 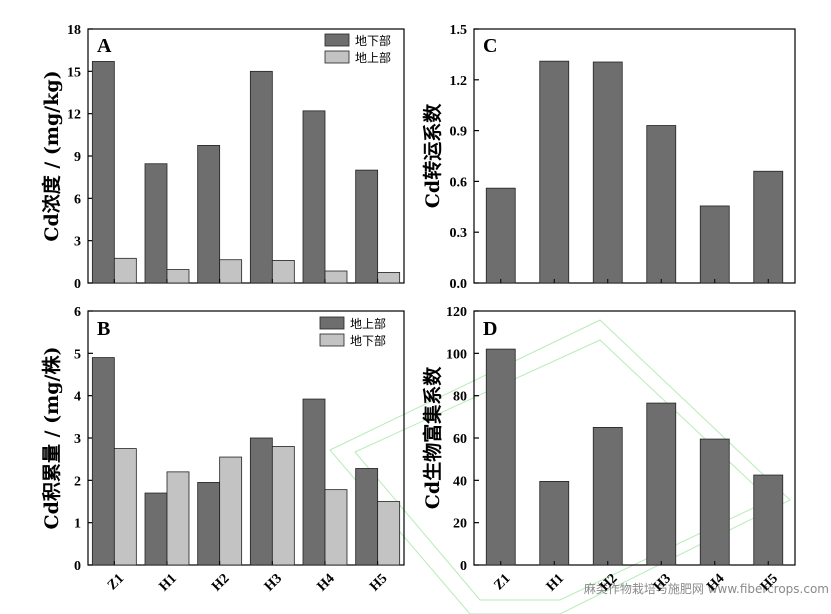 I want to click on y-tick-label: 18, so click(x=74, y=30).